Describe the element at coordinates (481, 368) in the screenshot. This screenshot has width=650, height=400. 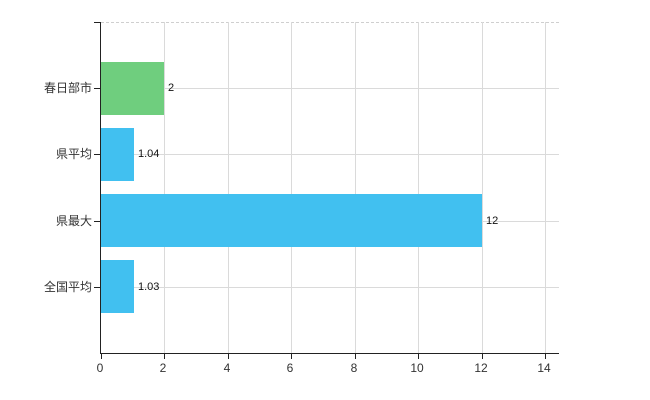
I see `x-tick-label: 12` at that location.